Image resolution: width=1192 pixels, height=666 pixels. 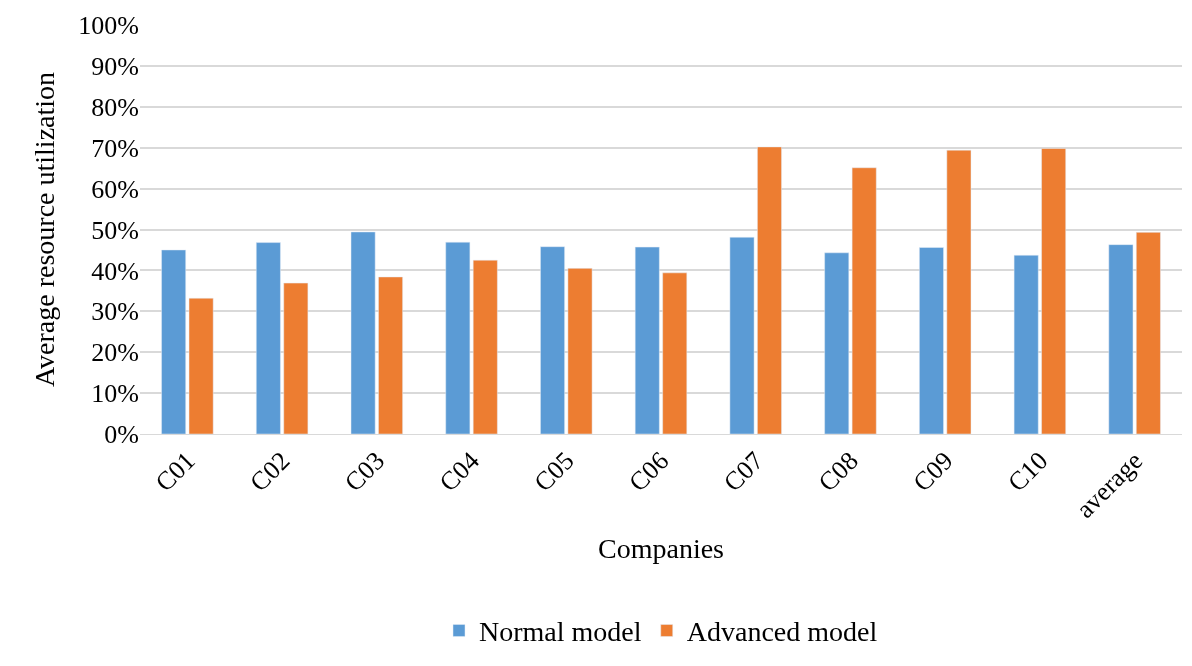 I want to click on x-tick-label: C03, so click(x=365, y=472).